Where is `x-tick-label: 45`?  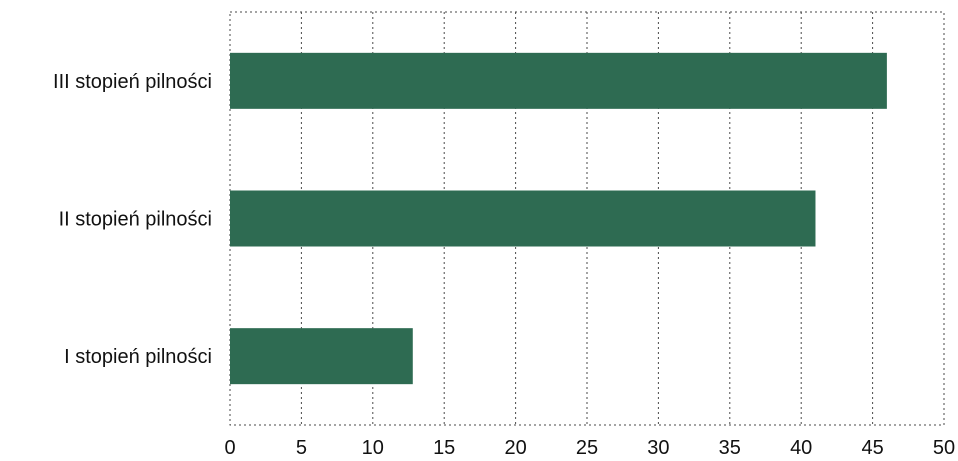 x-tick-label: 45 is located at coordinates (872, 448).